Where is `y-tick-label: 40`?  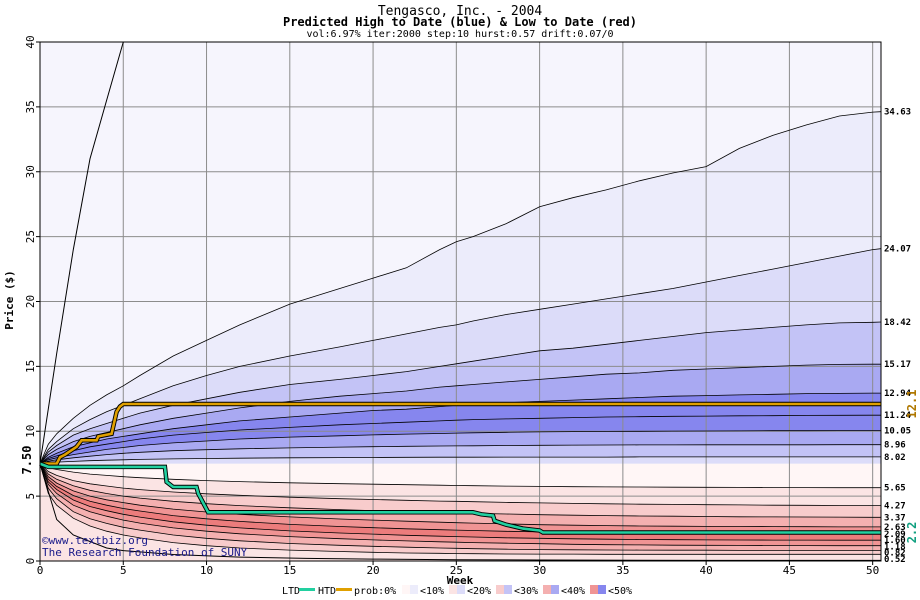 y-tick-label: 40 is located at coordinates (30, 41).